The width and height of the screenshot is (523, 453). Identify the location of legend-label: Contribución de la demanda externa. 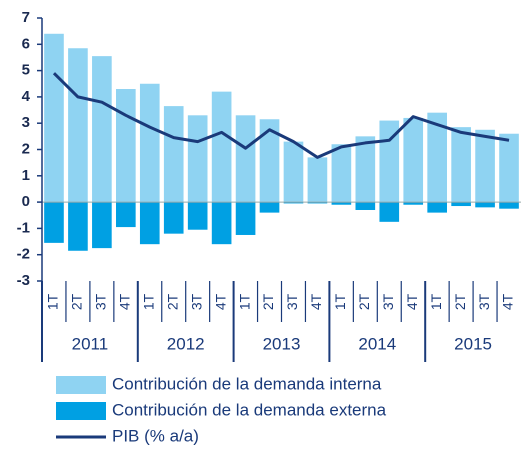
(249, 409).